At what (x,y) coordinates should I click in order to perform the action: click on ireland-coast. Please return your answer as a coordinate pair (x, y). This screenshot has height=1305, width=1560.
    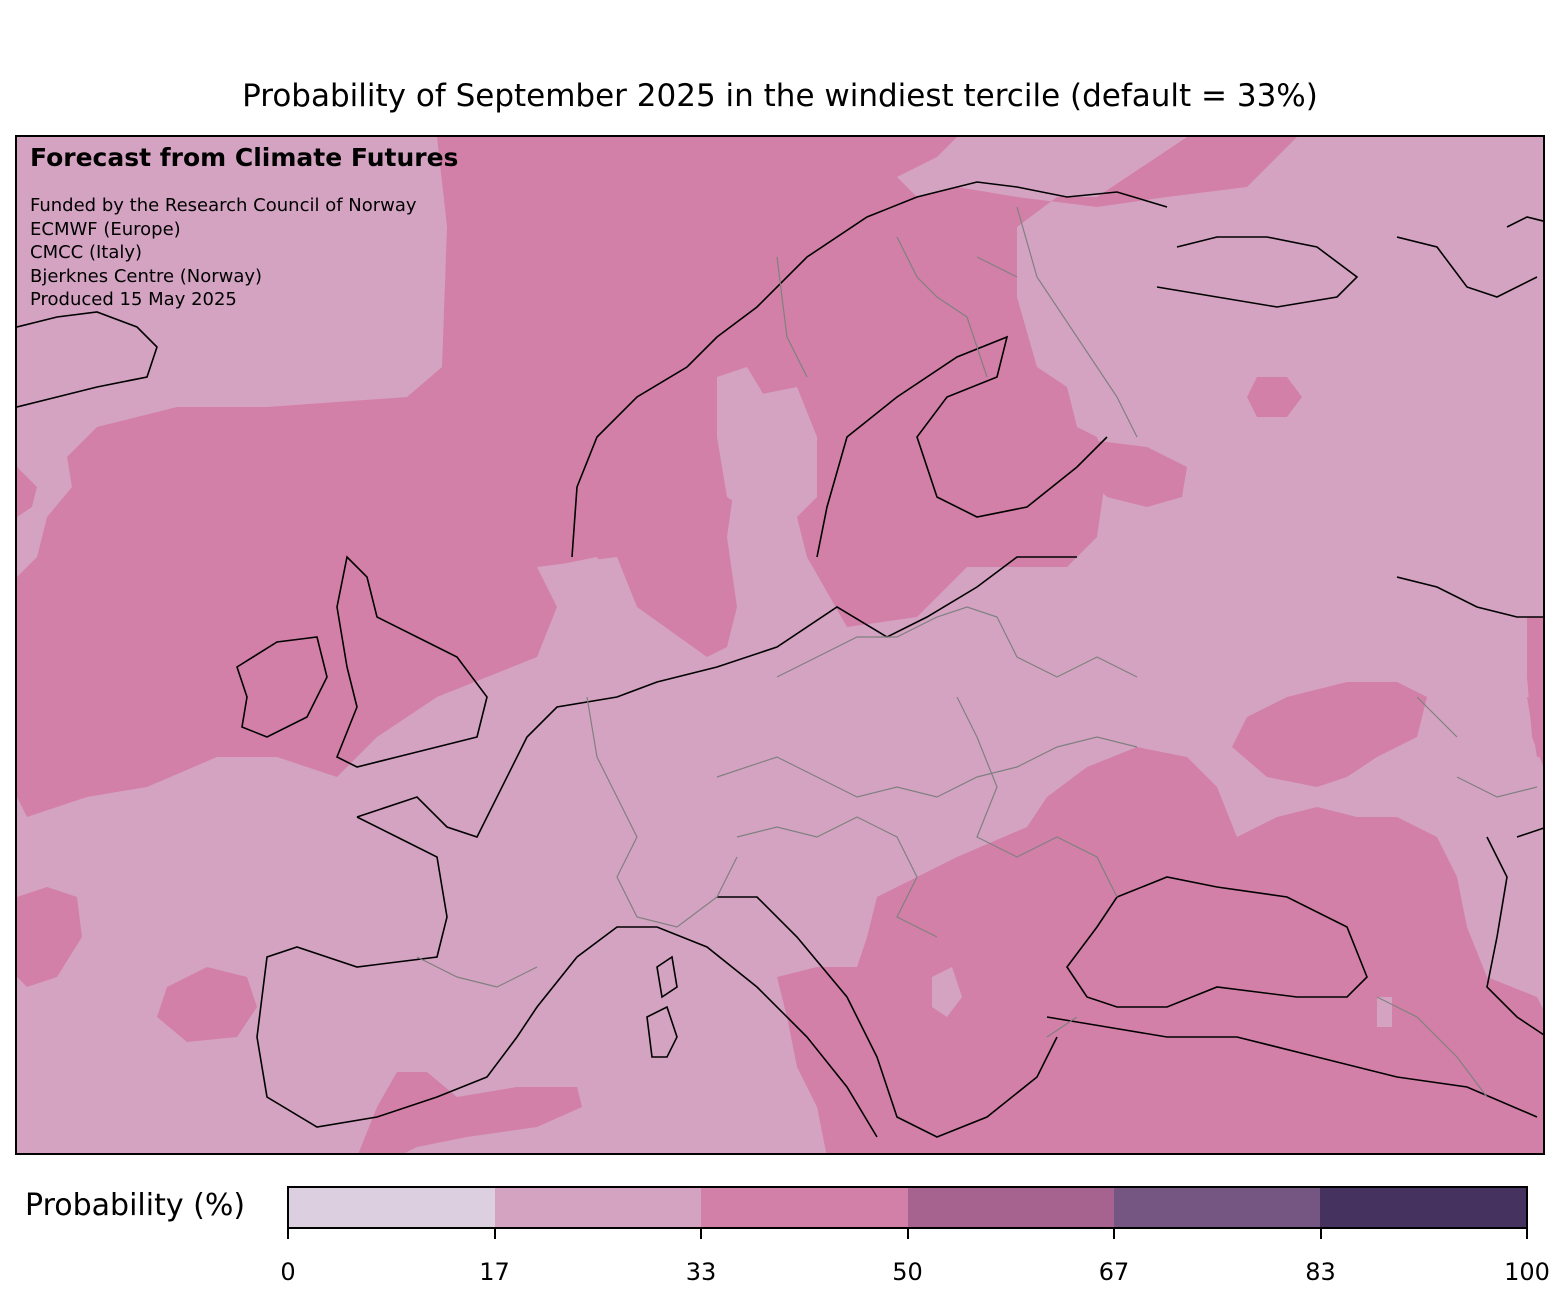
    Looking at the image, I should click on (282, 687).